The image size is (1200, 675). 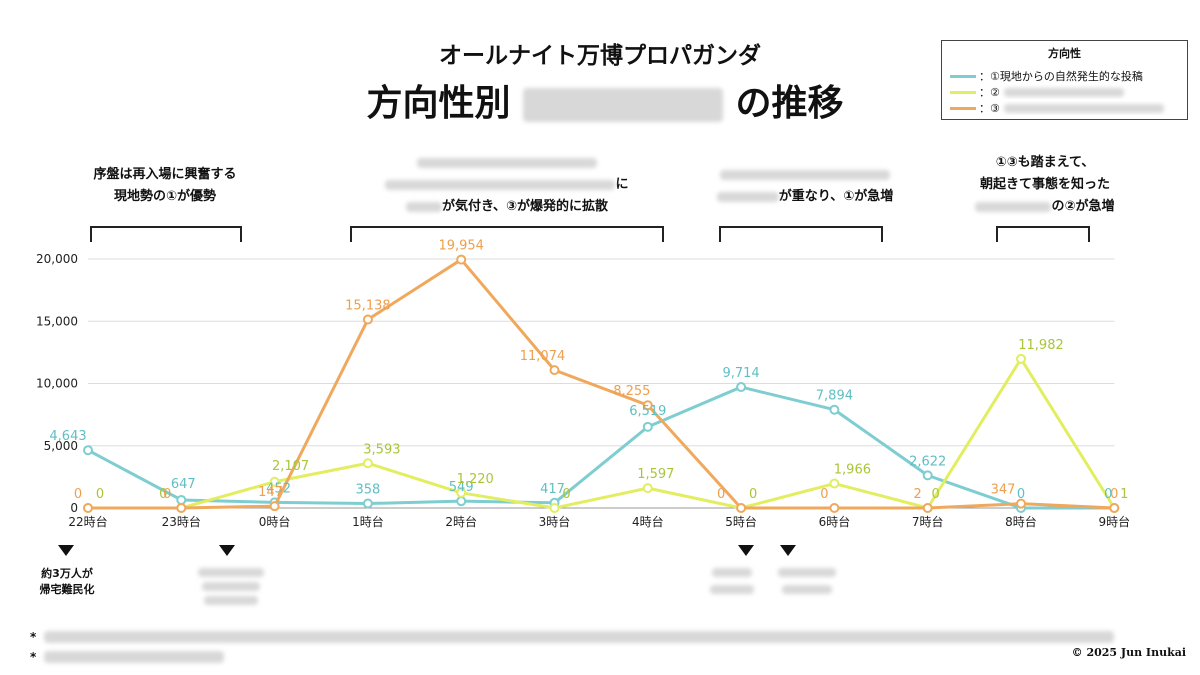 I want to click on footnote-2: *, so click(x=127, y=657).